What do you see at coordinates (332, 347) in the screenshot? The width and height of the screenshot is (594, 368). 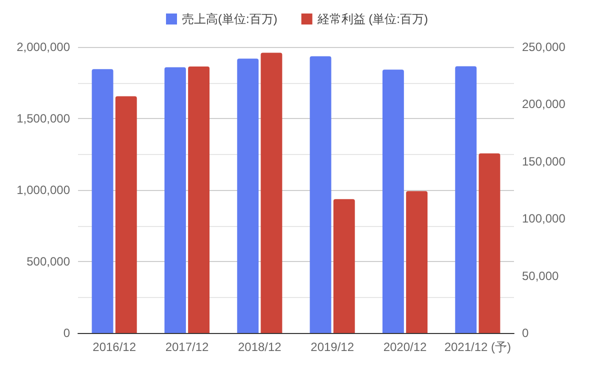 I see `x-tick-label: 2019/12` at bounding box center [332, 347].